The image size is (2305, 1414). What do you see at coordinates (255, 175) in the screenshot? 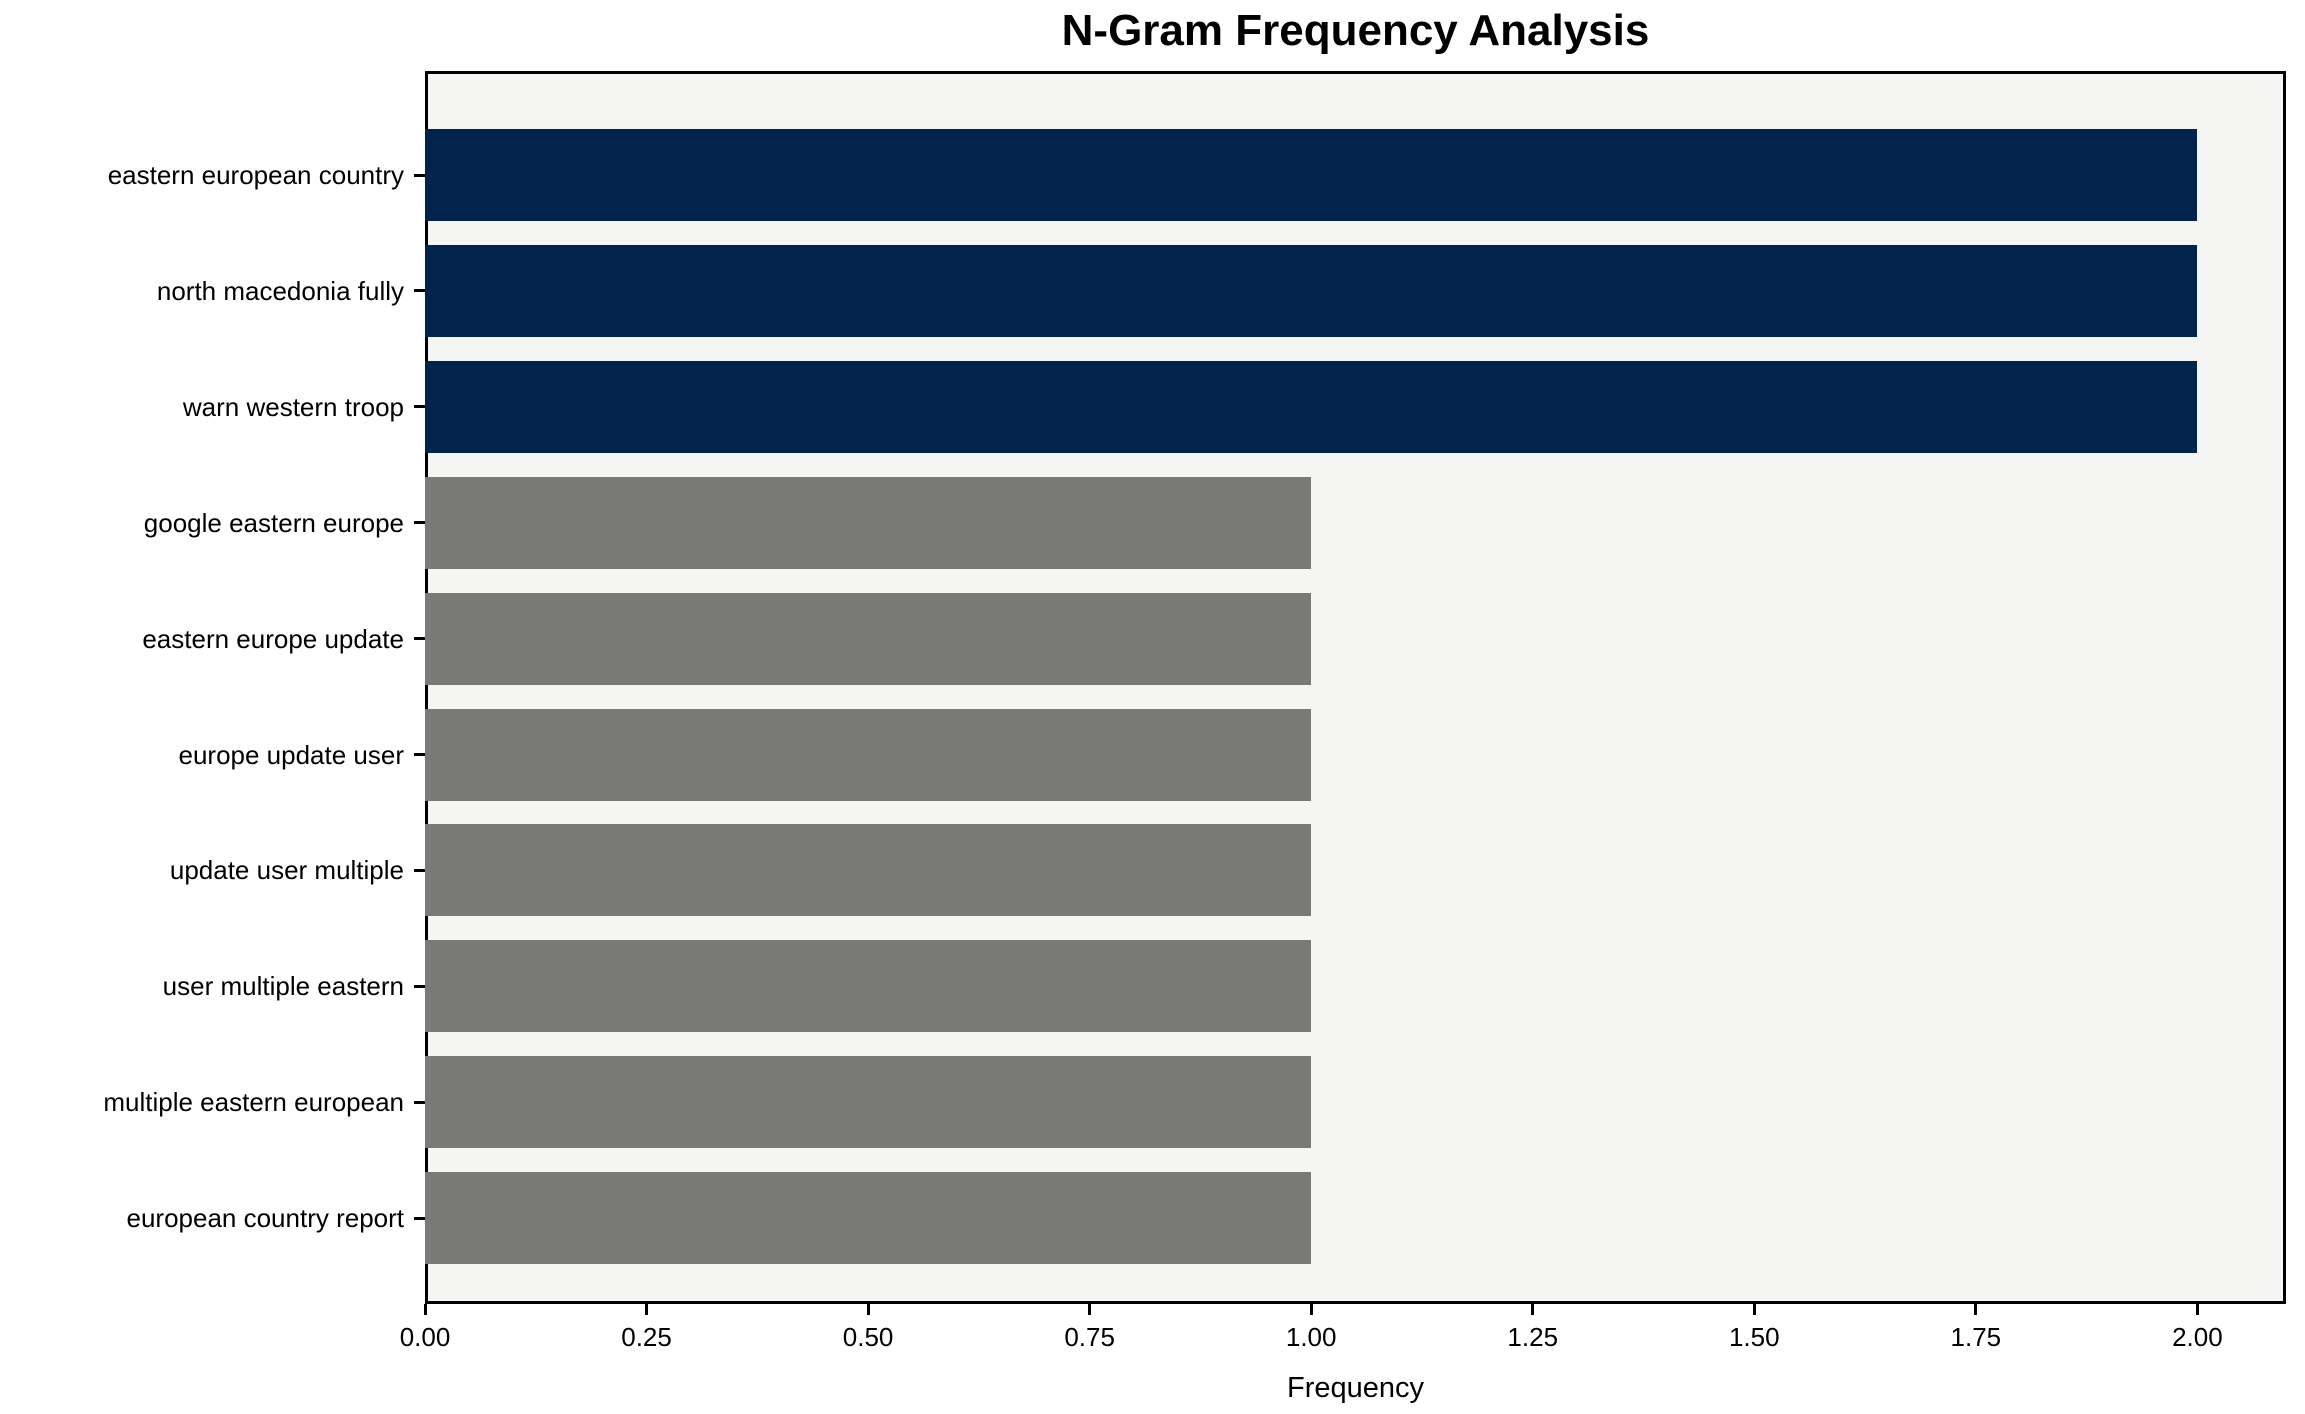
I see `y-tick-label: eastern european country` at bounding box center [255, 175].